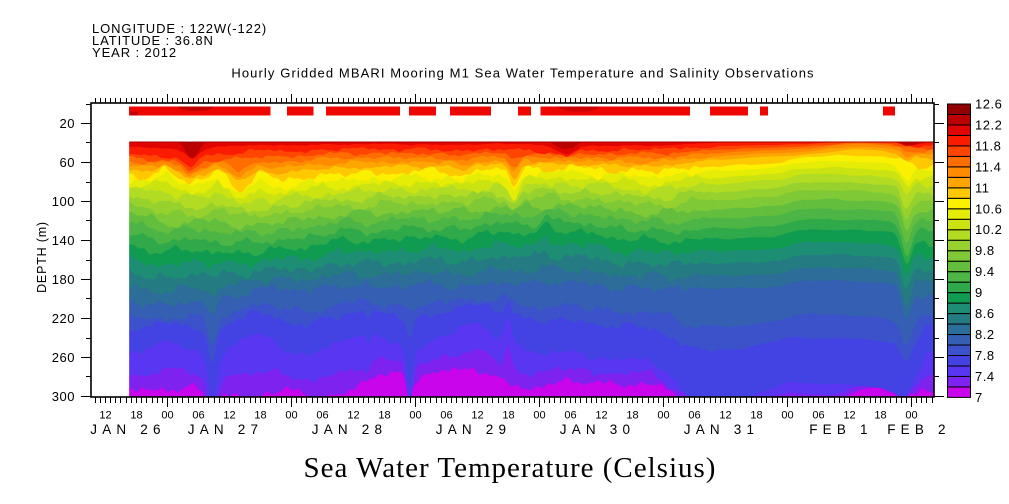  Describe the element at coordinates (597, 429) in the screenshot. I see `svg-text: JAN 30` at that location.